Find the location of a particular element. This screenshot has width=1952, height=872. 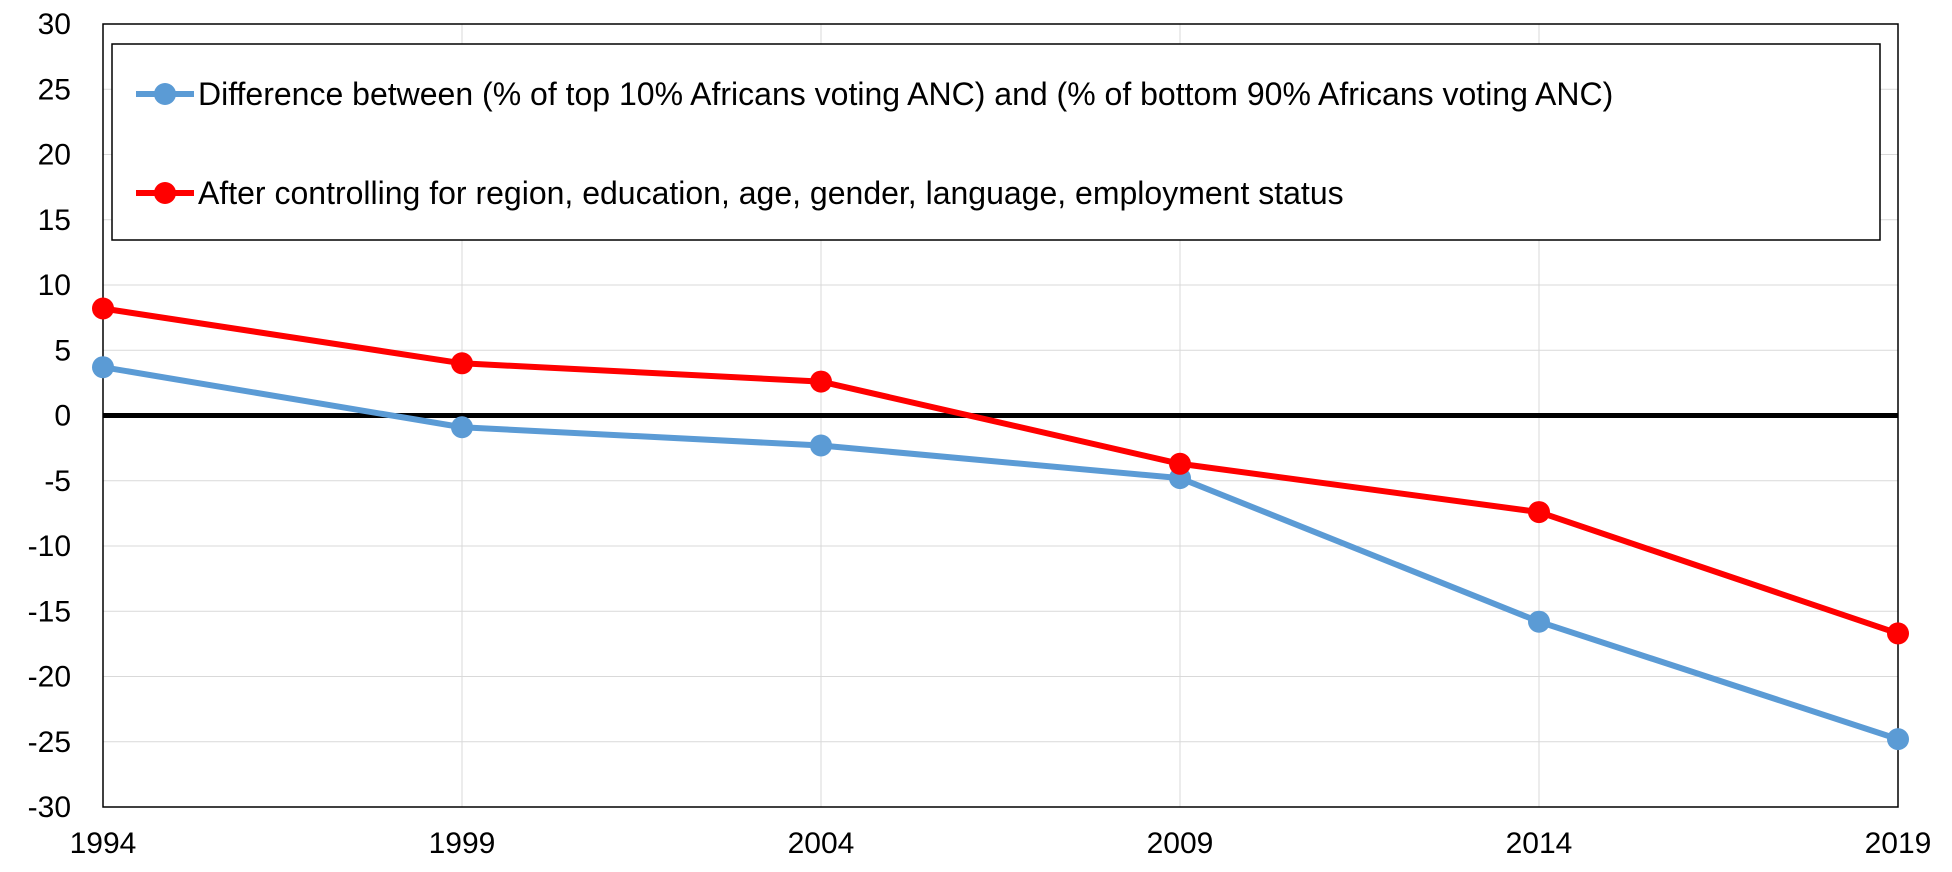

y-tick-label: 30 is located at coordinates (54, 24).